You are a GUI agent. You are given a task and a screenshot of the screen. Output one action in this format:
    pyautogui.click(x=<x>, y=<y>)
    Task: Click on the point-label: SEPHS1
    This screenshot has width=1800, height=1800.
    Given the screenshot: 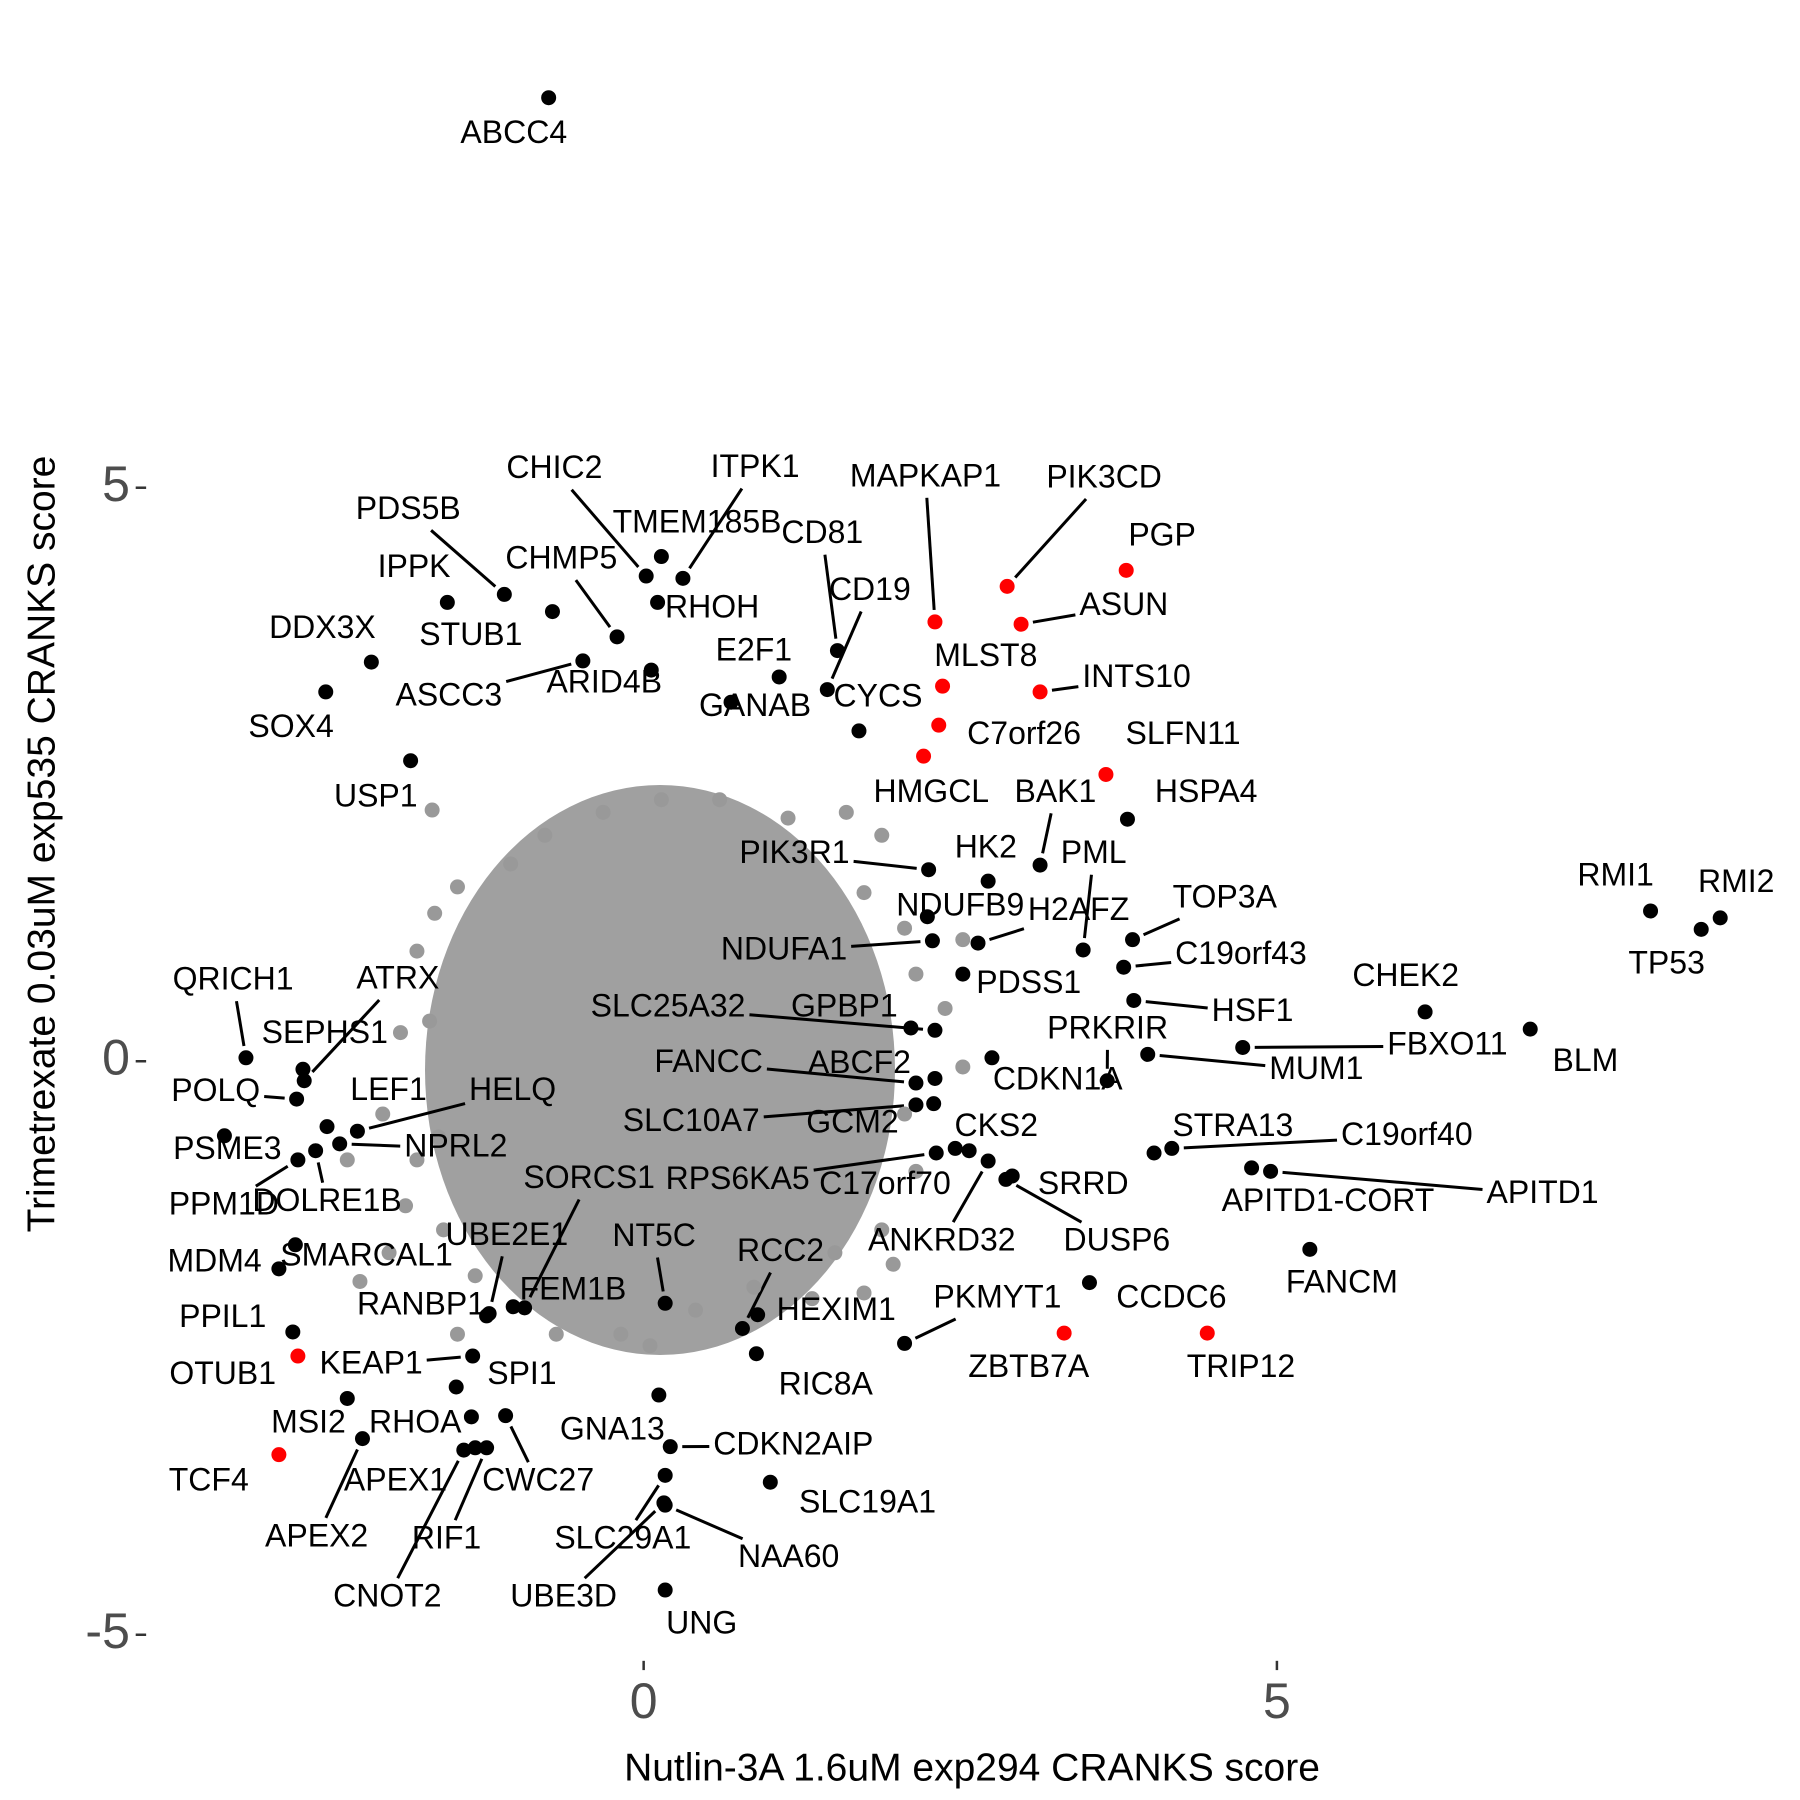 What is the action you would take?
    pyautogui.click(x=325, y=1032)
    